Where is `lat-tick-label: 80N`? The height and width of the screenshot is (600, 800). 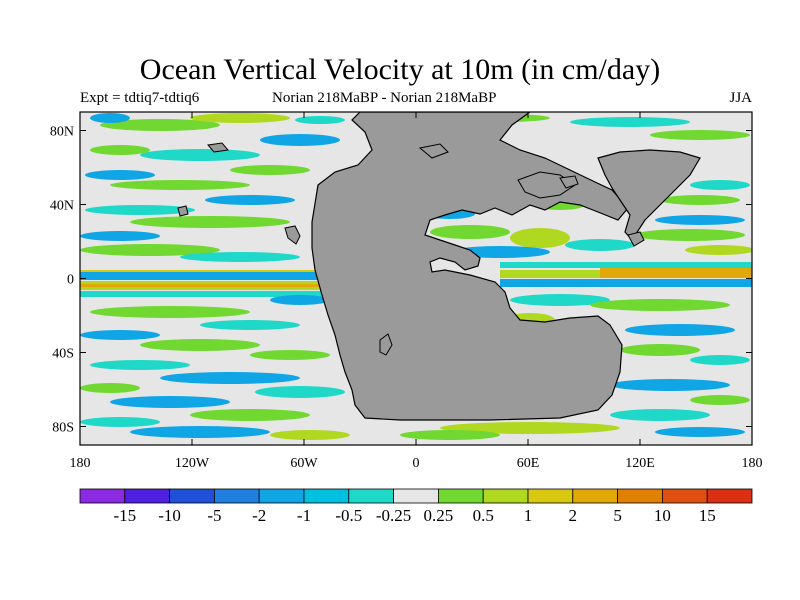 lat-tick-label: 80N is located at coordinates (62, 132).